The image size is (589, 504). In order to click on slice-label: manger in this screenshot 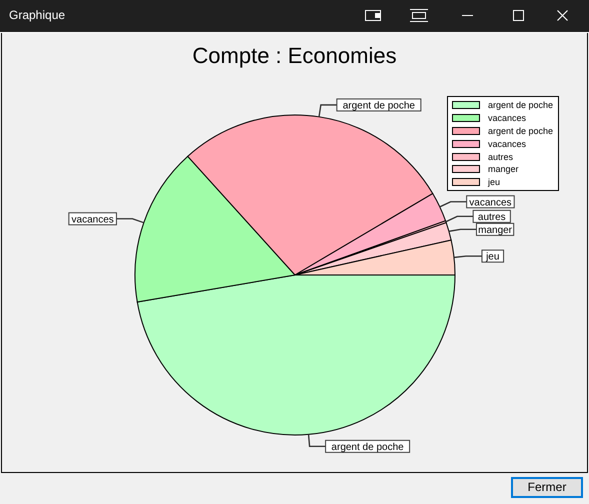, I will do `click(495, 230)`.